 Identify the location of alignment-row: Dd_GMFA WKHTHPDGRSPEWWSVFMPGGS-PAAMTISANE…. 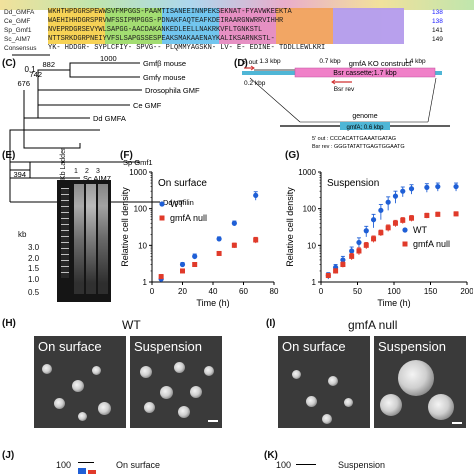
(237, 12).